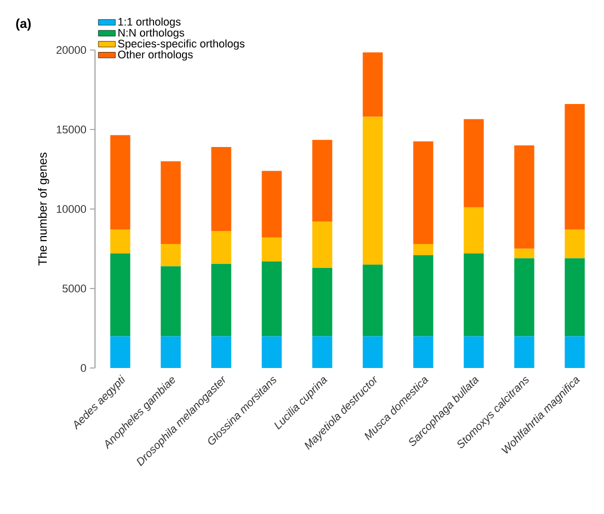  What do you see at coordinates (71, 130) in the screenshot?
I see `y-tick-label: 15000` at bounding box center [71, 130].